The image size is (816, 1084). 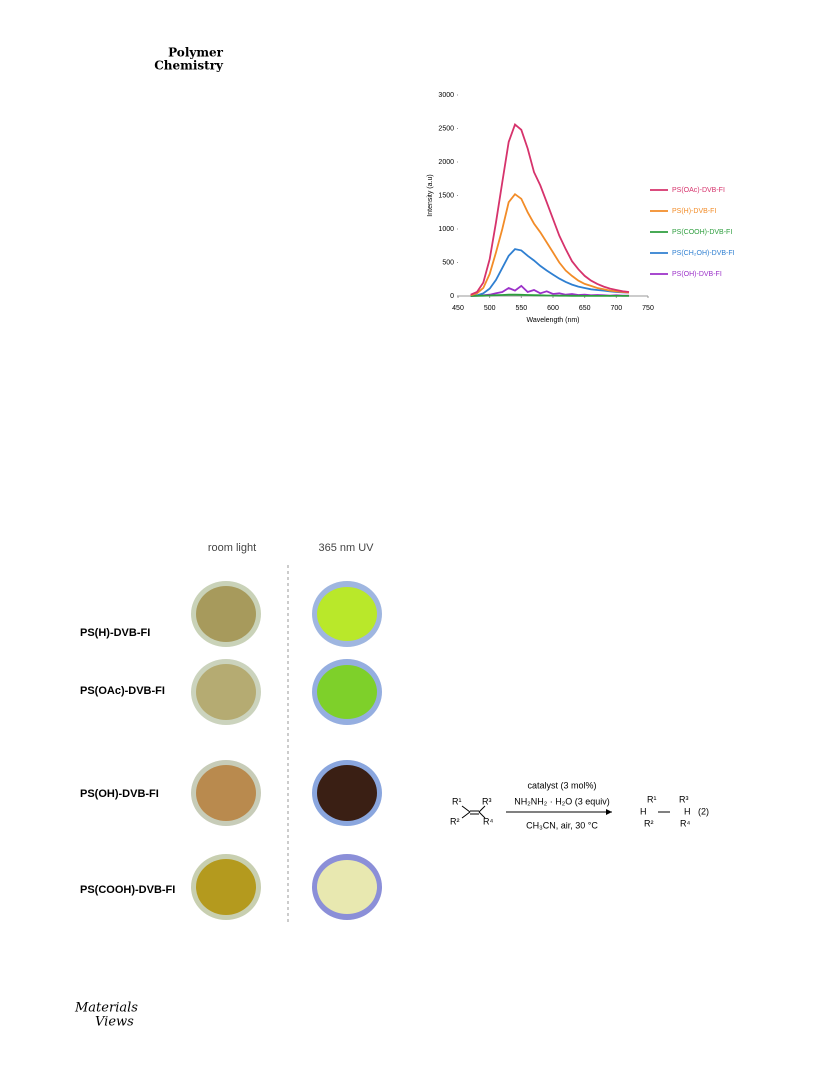 I want to click on column-label: room light, so click(x=232, y=548).